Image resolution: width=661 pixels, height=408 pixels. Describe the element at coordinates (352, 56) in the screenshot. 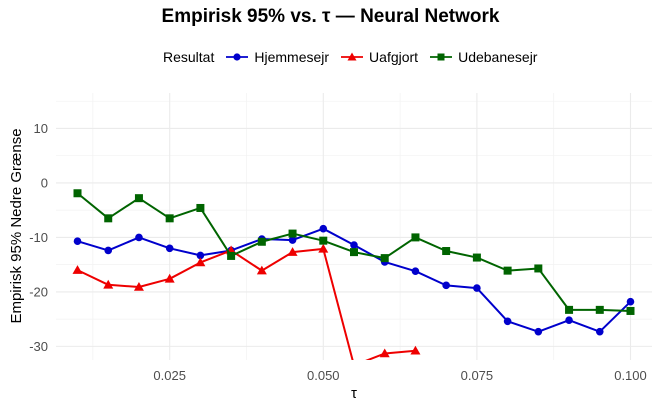

I see `legend-key-uafgjort` at that location.